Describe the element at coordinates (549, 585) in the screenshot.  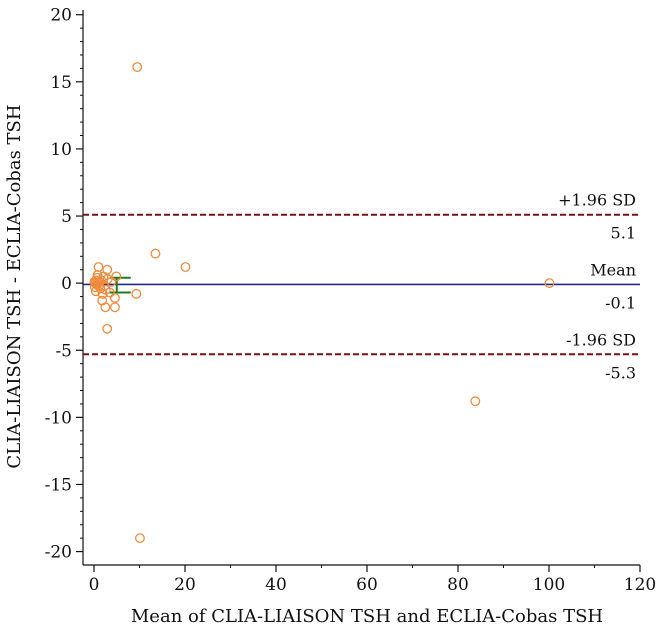
I see `x-tick-label: 100` at that location.